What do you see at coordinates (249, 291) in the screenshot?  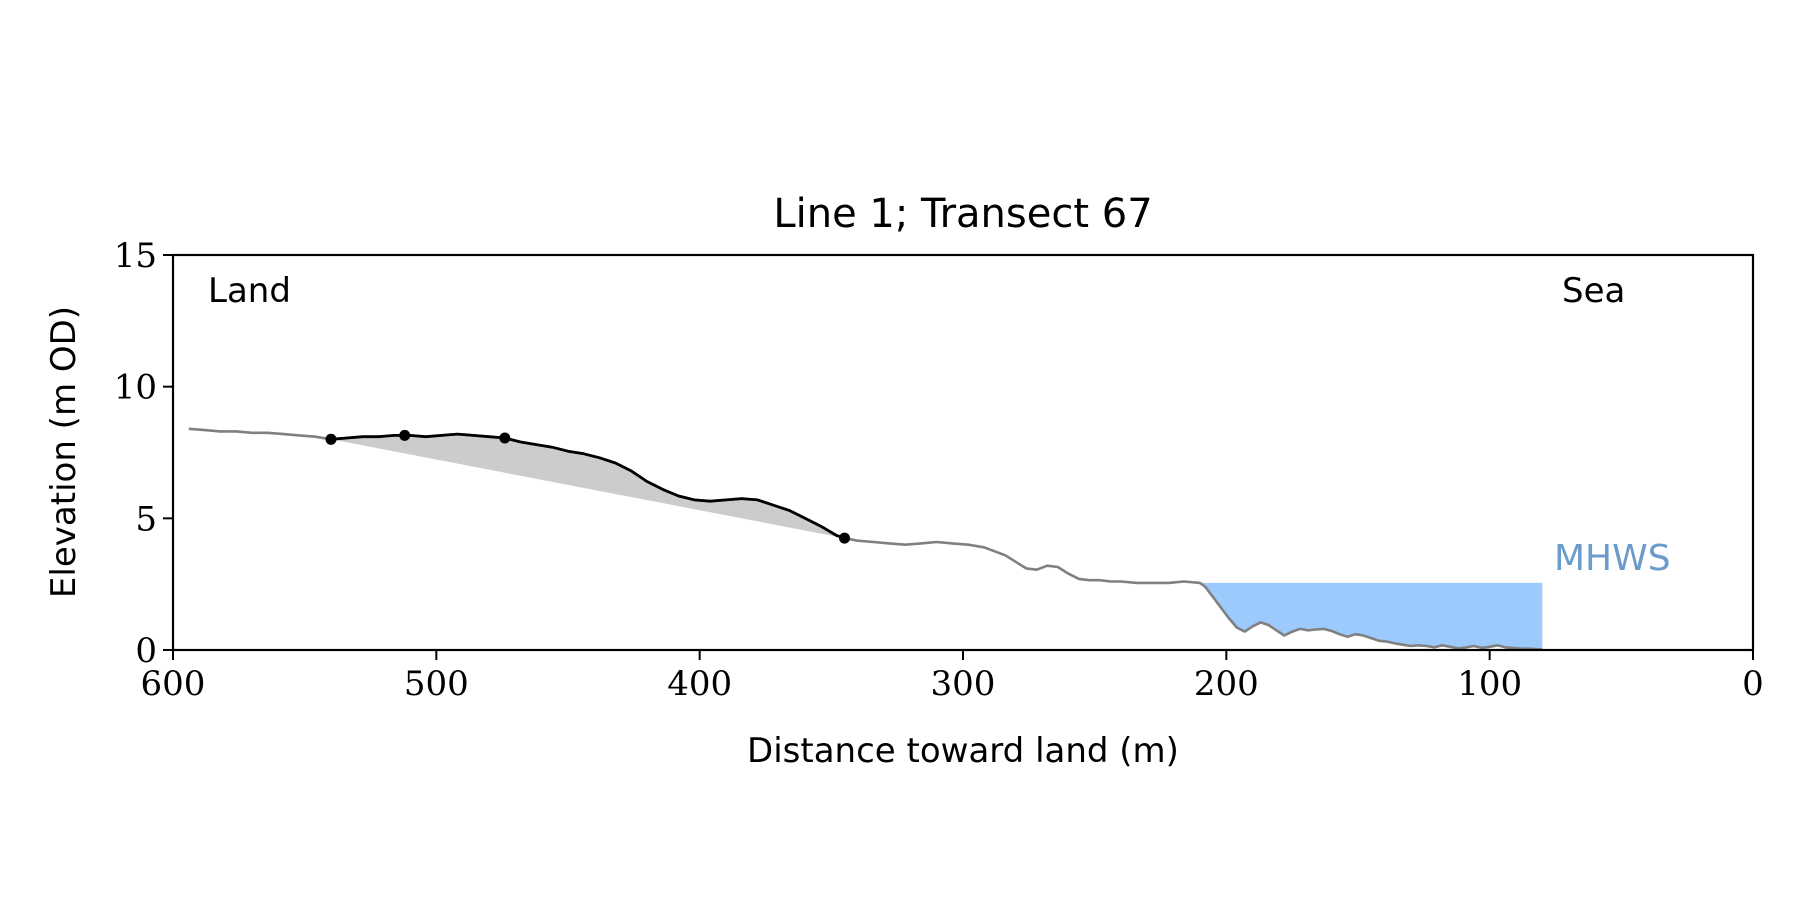 I see `land-annotation: Land` at bounding box center [249, 291].